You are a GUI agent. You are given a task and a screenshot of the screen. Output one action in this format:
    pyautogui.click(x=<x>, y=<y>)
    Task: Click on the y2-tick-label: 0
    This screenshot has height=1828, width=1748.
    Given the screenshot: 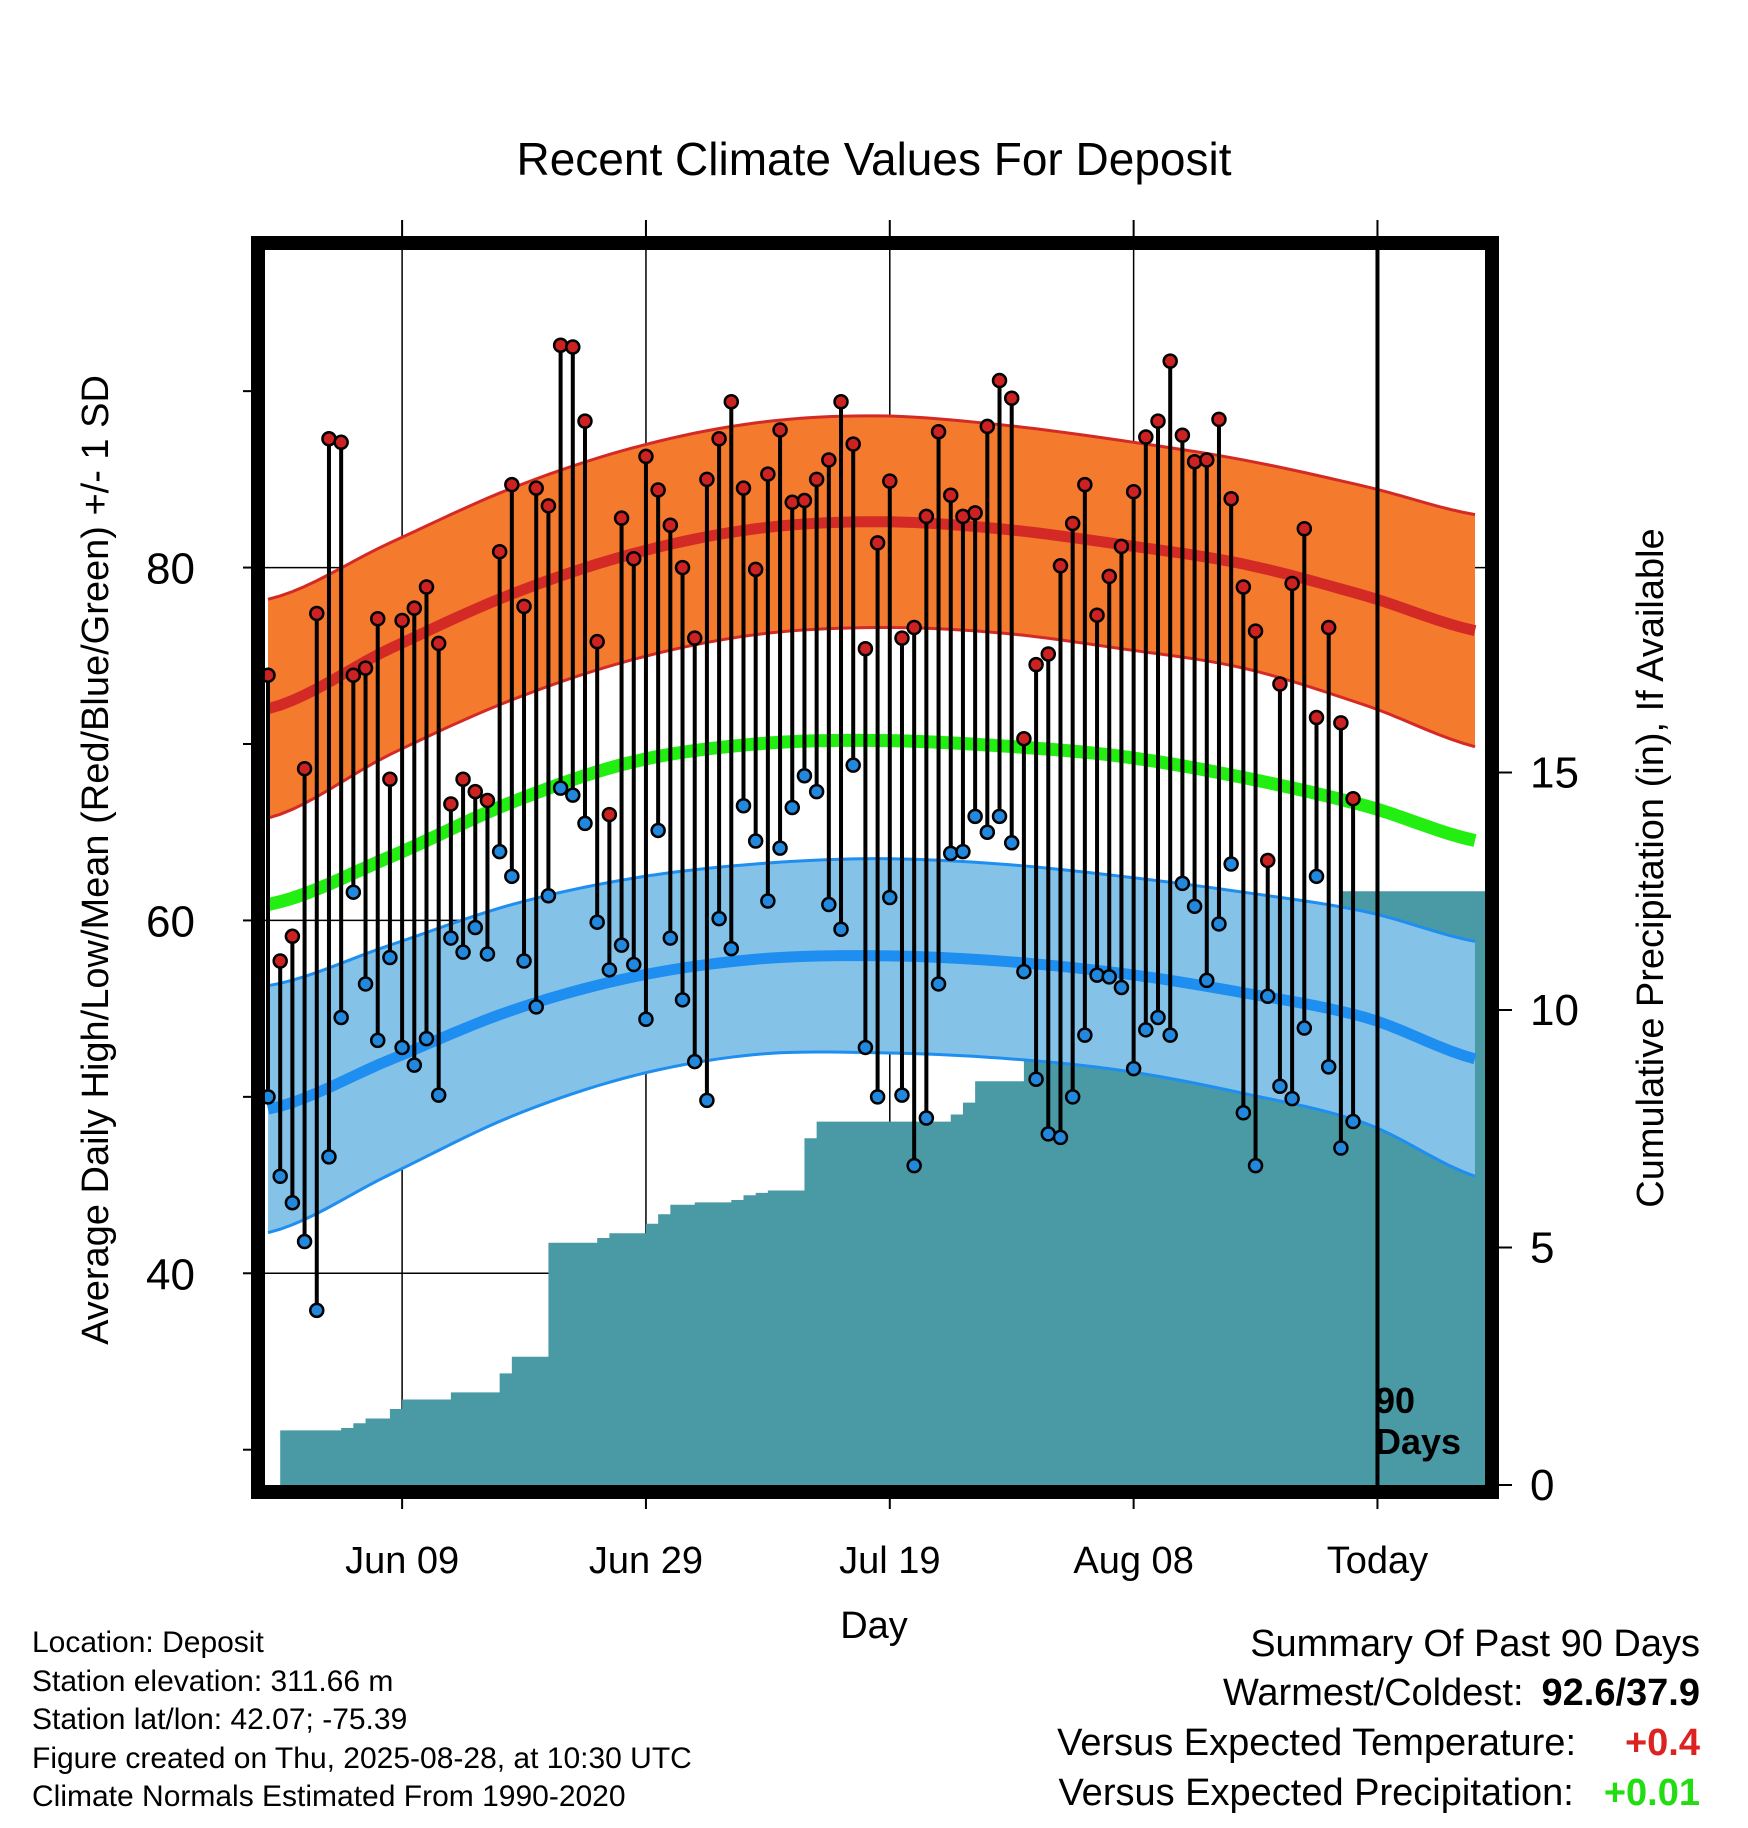 What is the action you would take?
    pyautogui.click(x=1542, y=1485)
    